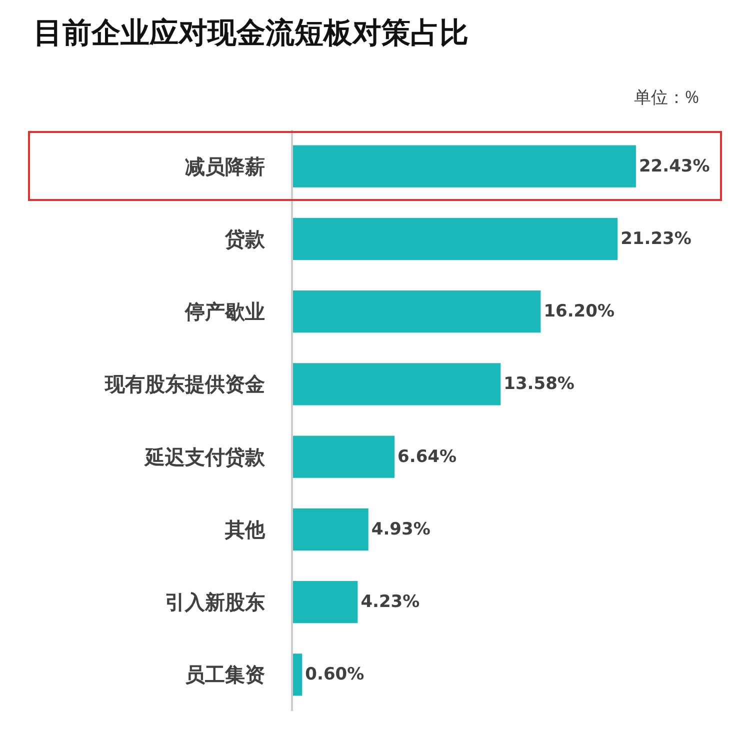 This screenshot has height=733, width=744. What do you see at coordinates (390, 602) in the screenshot?
I see `data-label: 4.23%` at bounding box center [390, 602].